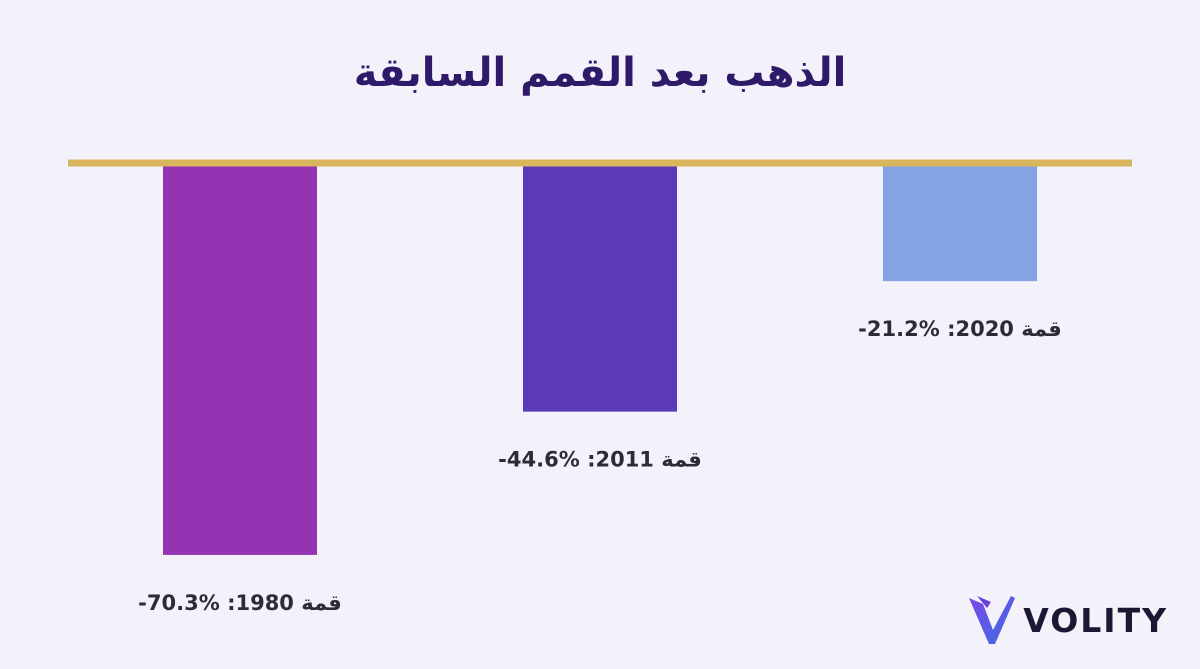 The image size is (1200, 669). What do you see at coordinates (240, 603) in the screenshot?
I see `bar-label-1: قمة 1980: %70.3-` at bounding box center [240, 603].